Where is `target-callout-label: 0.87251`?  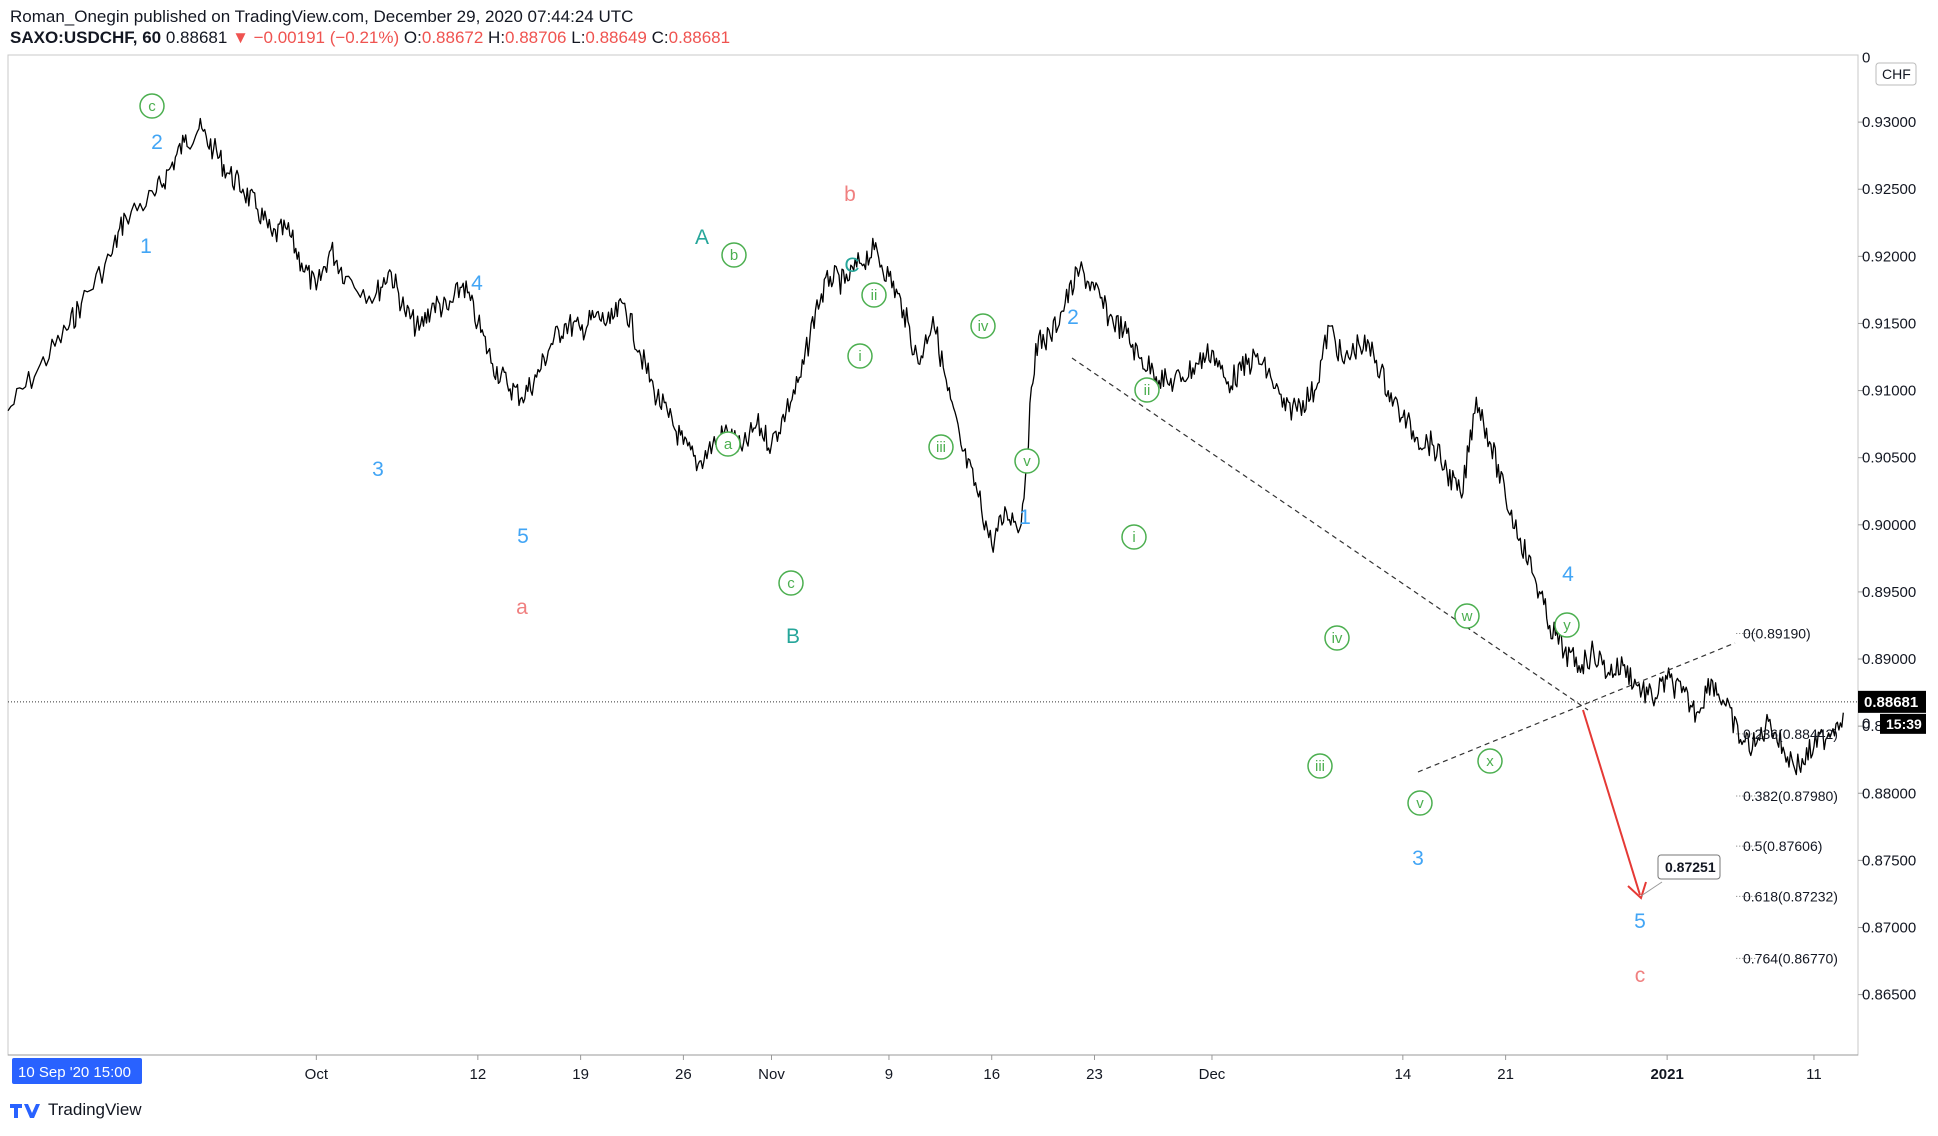 target-callout-label: 0.87251 is located at coordinates (1690, 867).